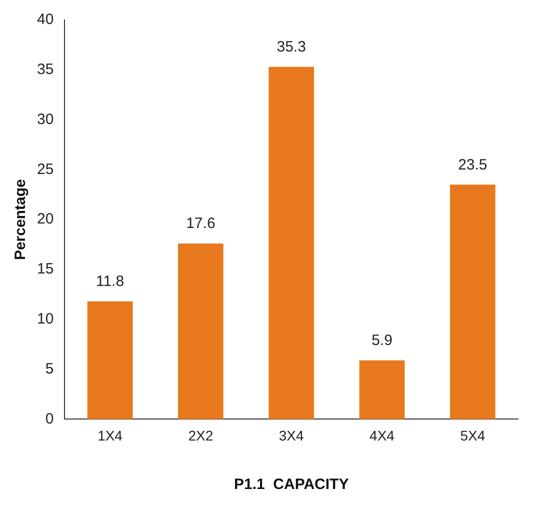  Describe the element at coordinates (110, 435) in the screenshot. I see `x-tick-label: 1X4` at that location.